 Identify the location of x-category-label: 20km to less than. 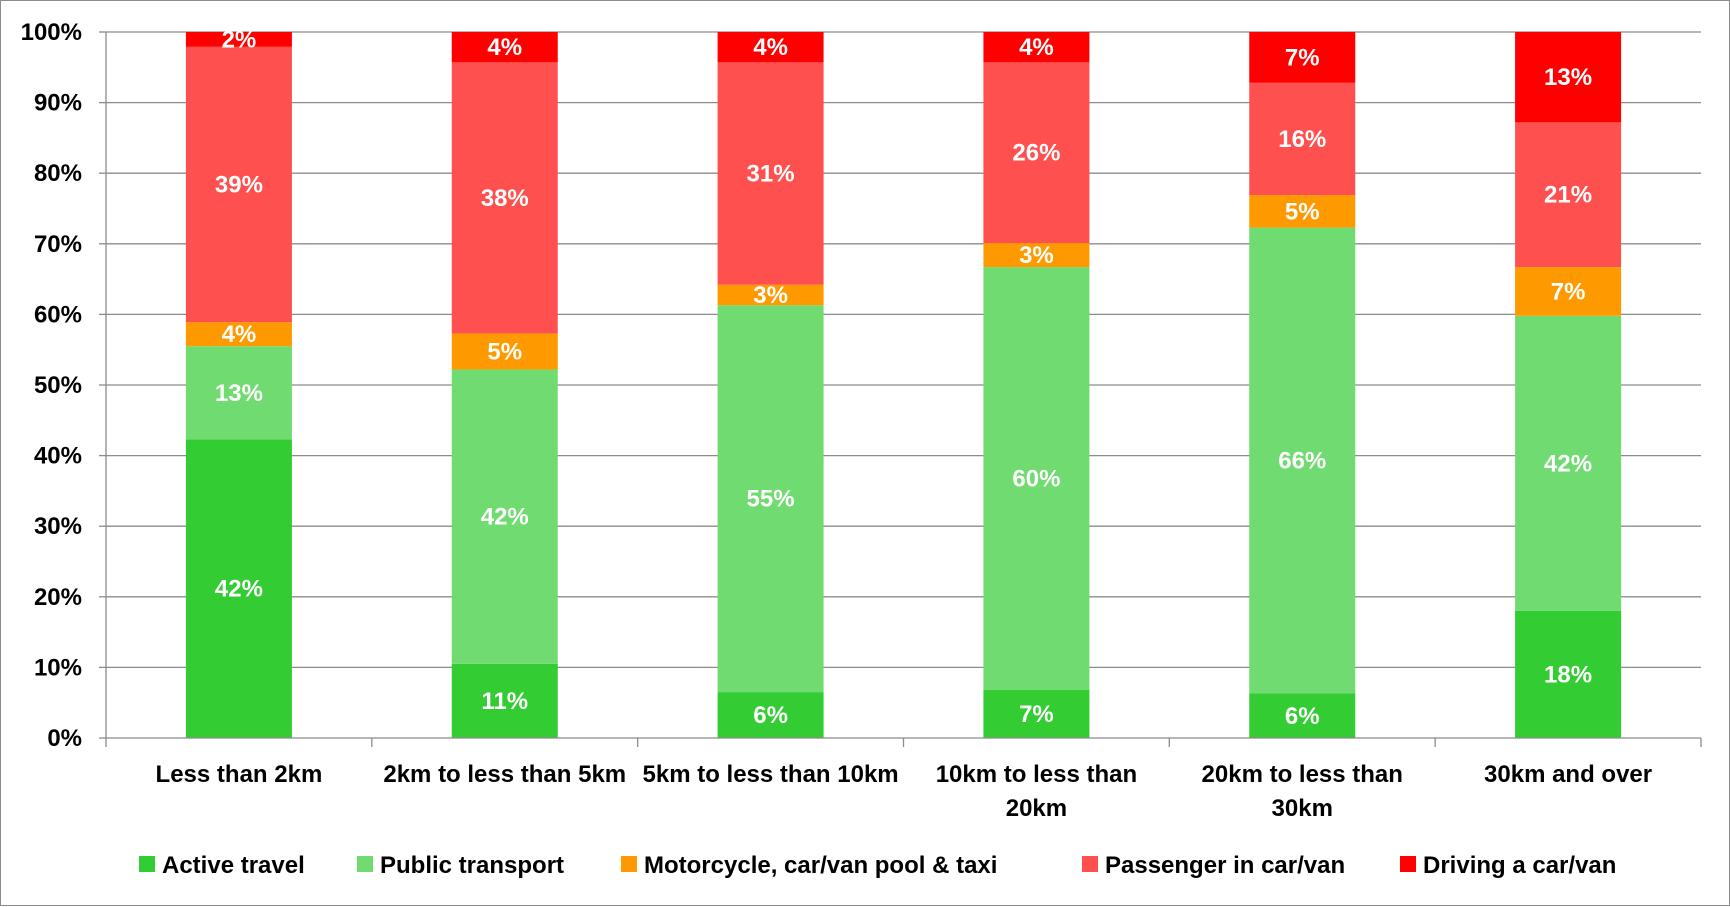
(1302, 774).